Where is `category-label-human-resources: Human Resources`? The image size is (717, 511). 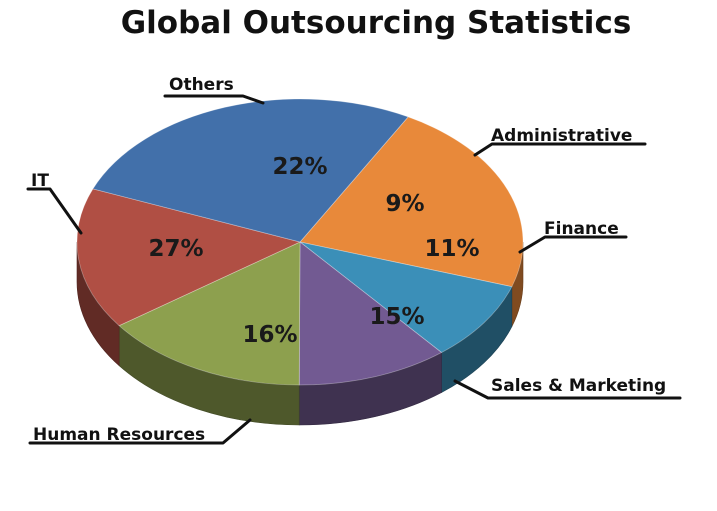
category-label-human-resources: Human Resources is located at coordinates (119, 435).